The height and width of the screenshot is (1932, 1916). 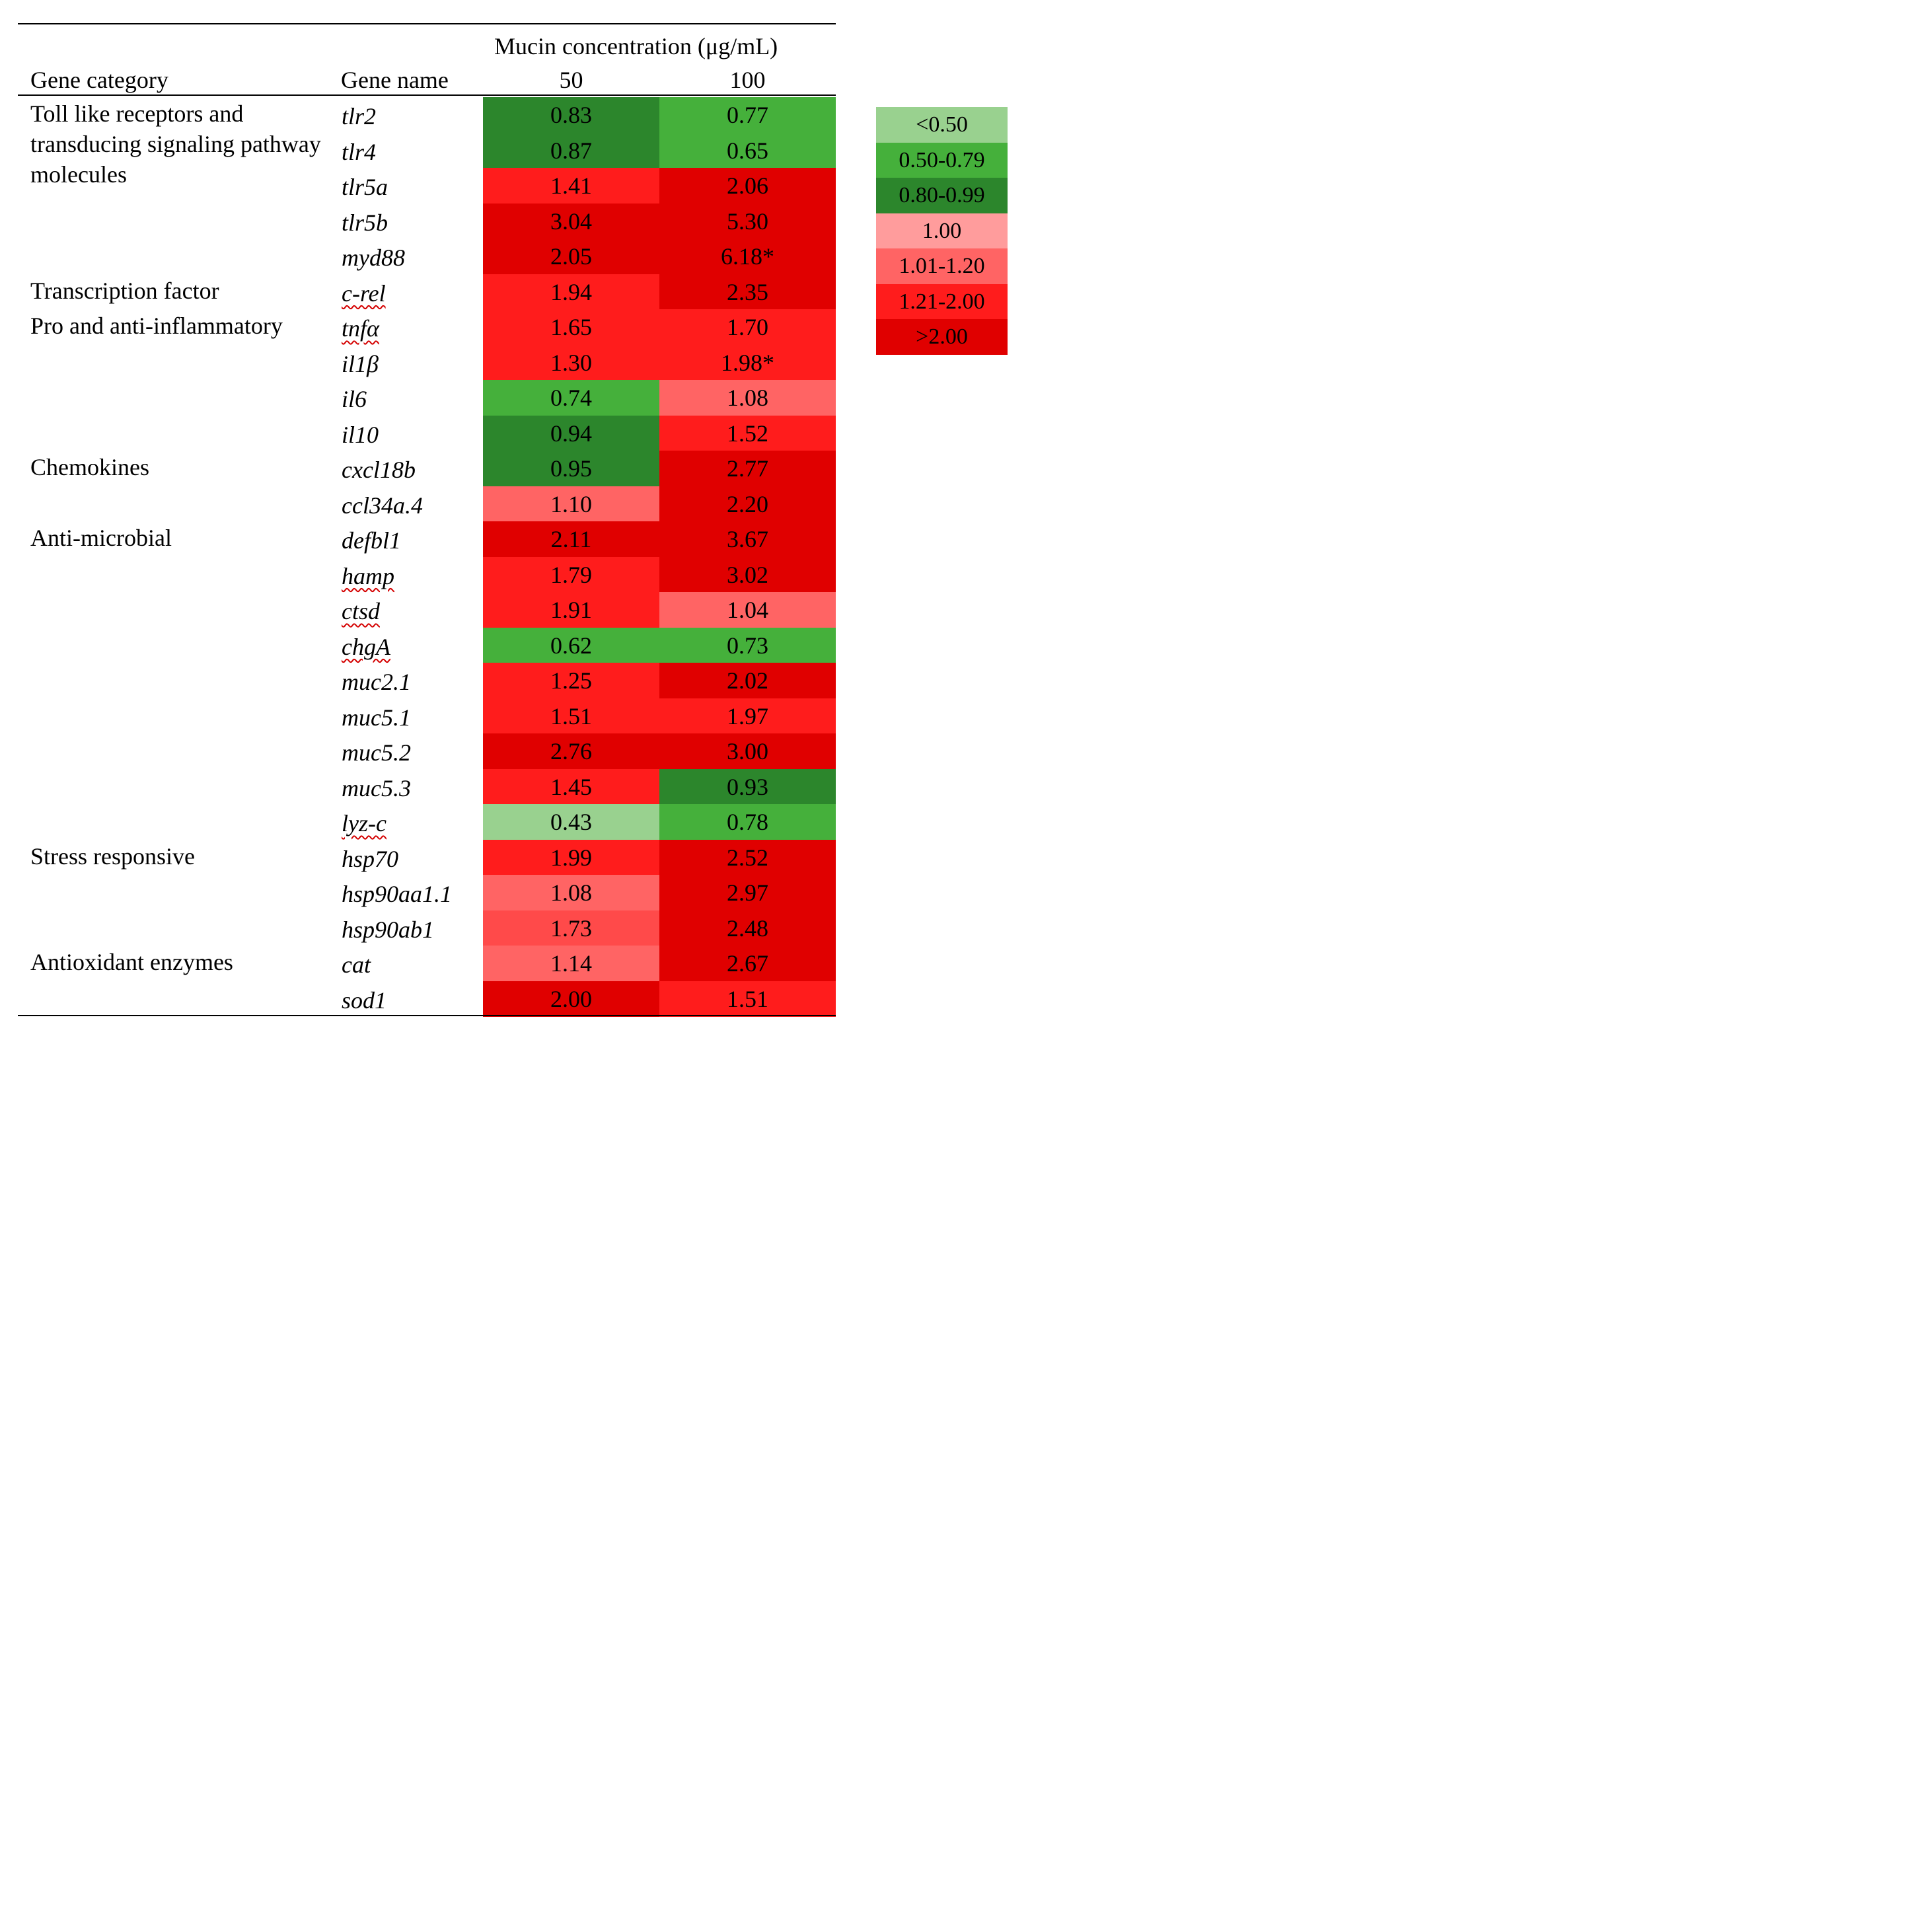 I want to click on heatmap-cell-r6-c1: 1.70, so click(x=747, y=327).